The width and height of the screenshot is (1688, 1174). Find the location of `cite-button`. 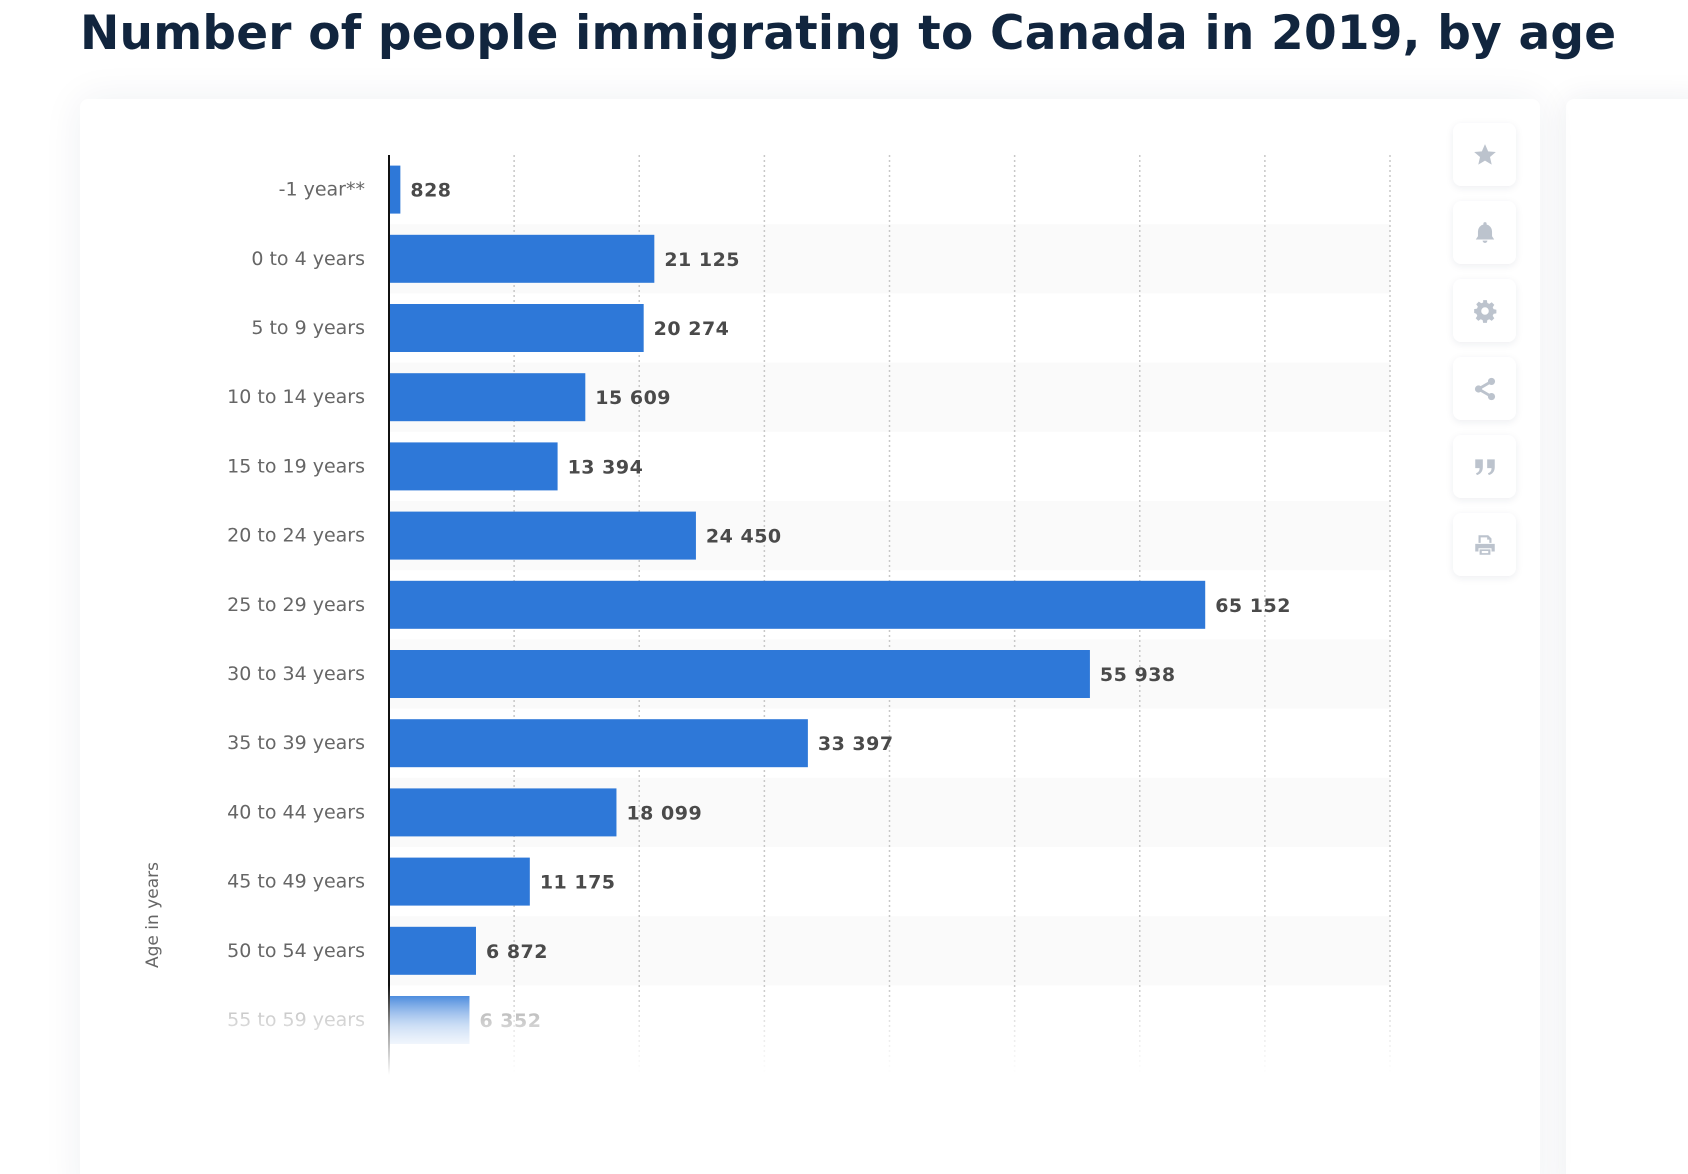

cite-button is located at coordinates (1484, 466).